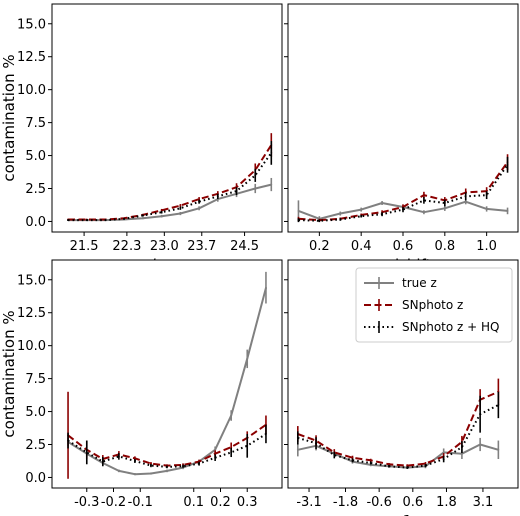 Image resolution: width=520 pixels, height=516 pixels. I want to click on x-axis-label: x1, so click(403, 514).